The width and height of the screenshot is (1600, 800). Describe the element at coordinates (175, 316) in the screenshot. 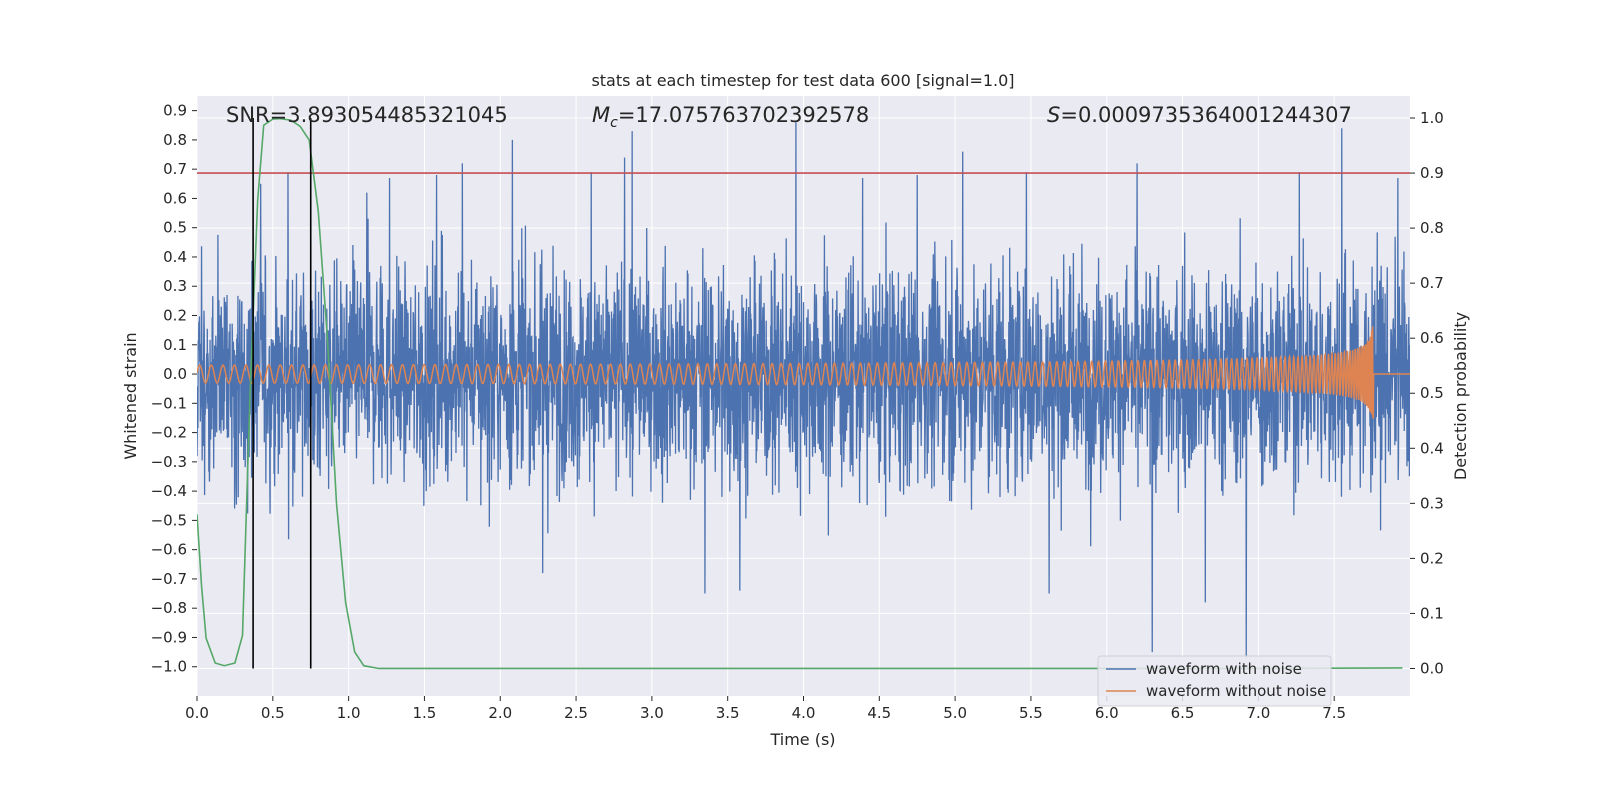

I see `y-left-tick-label: 0.2` at that location.